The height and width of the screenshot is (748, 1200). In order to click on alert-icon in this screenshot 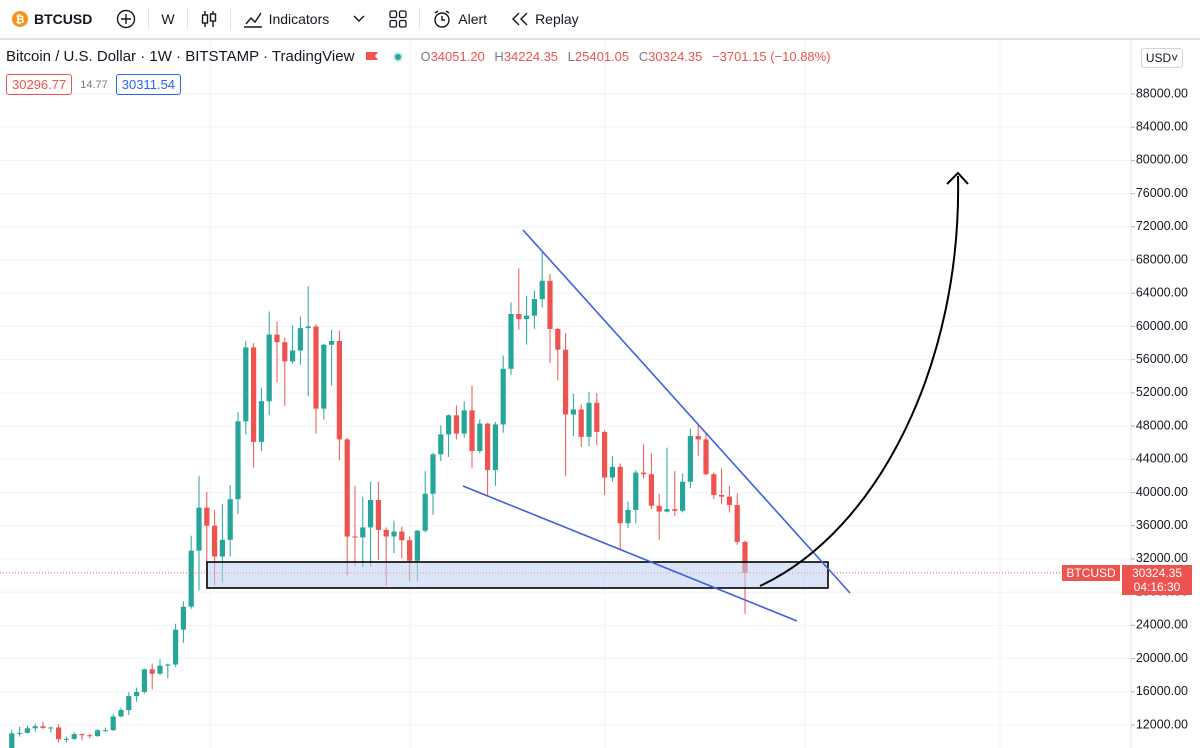, I will do `click(442, 19)`.